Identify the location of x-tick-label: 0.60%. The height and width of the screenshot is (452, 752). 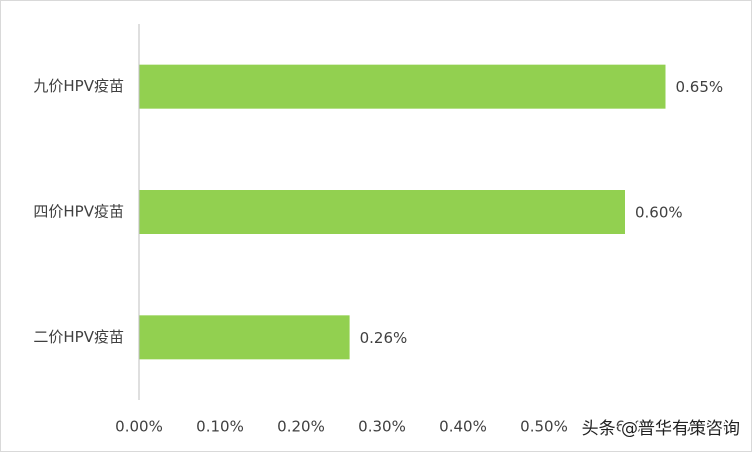
(625, 427).